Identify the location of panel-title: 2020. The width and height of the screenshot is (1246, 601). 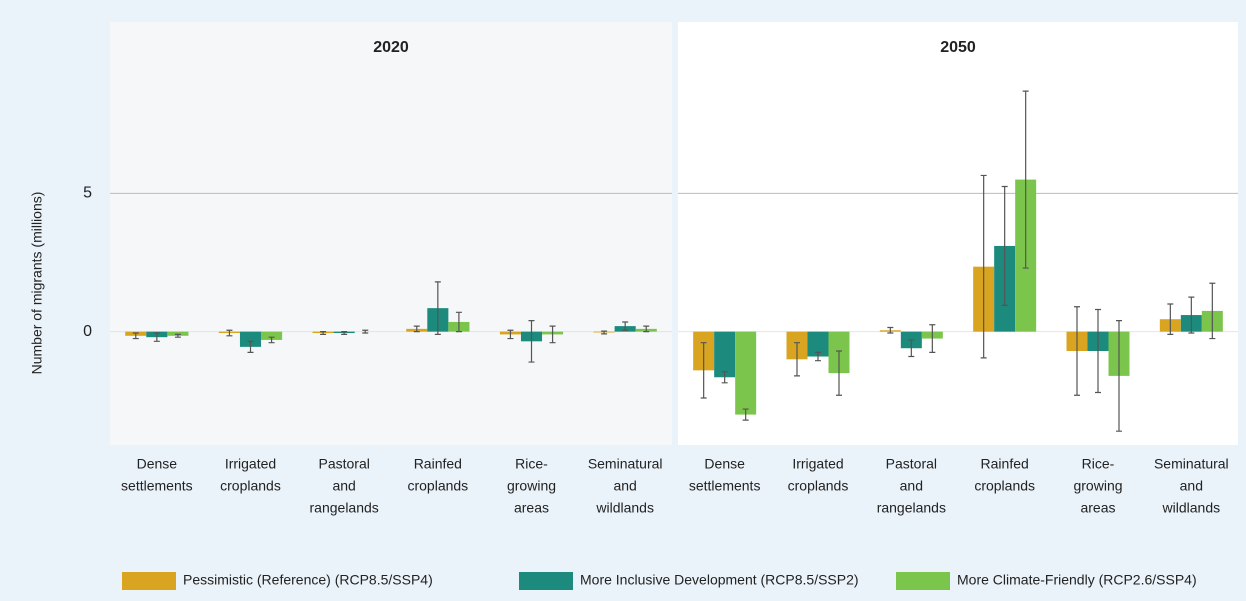
(391, 47).